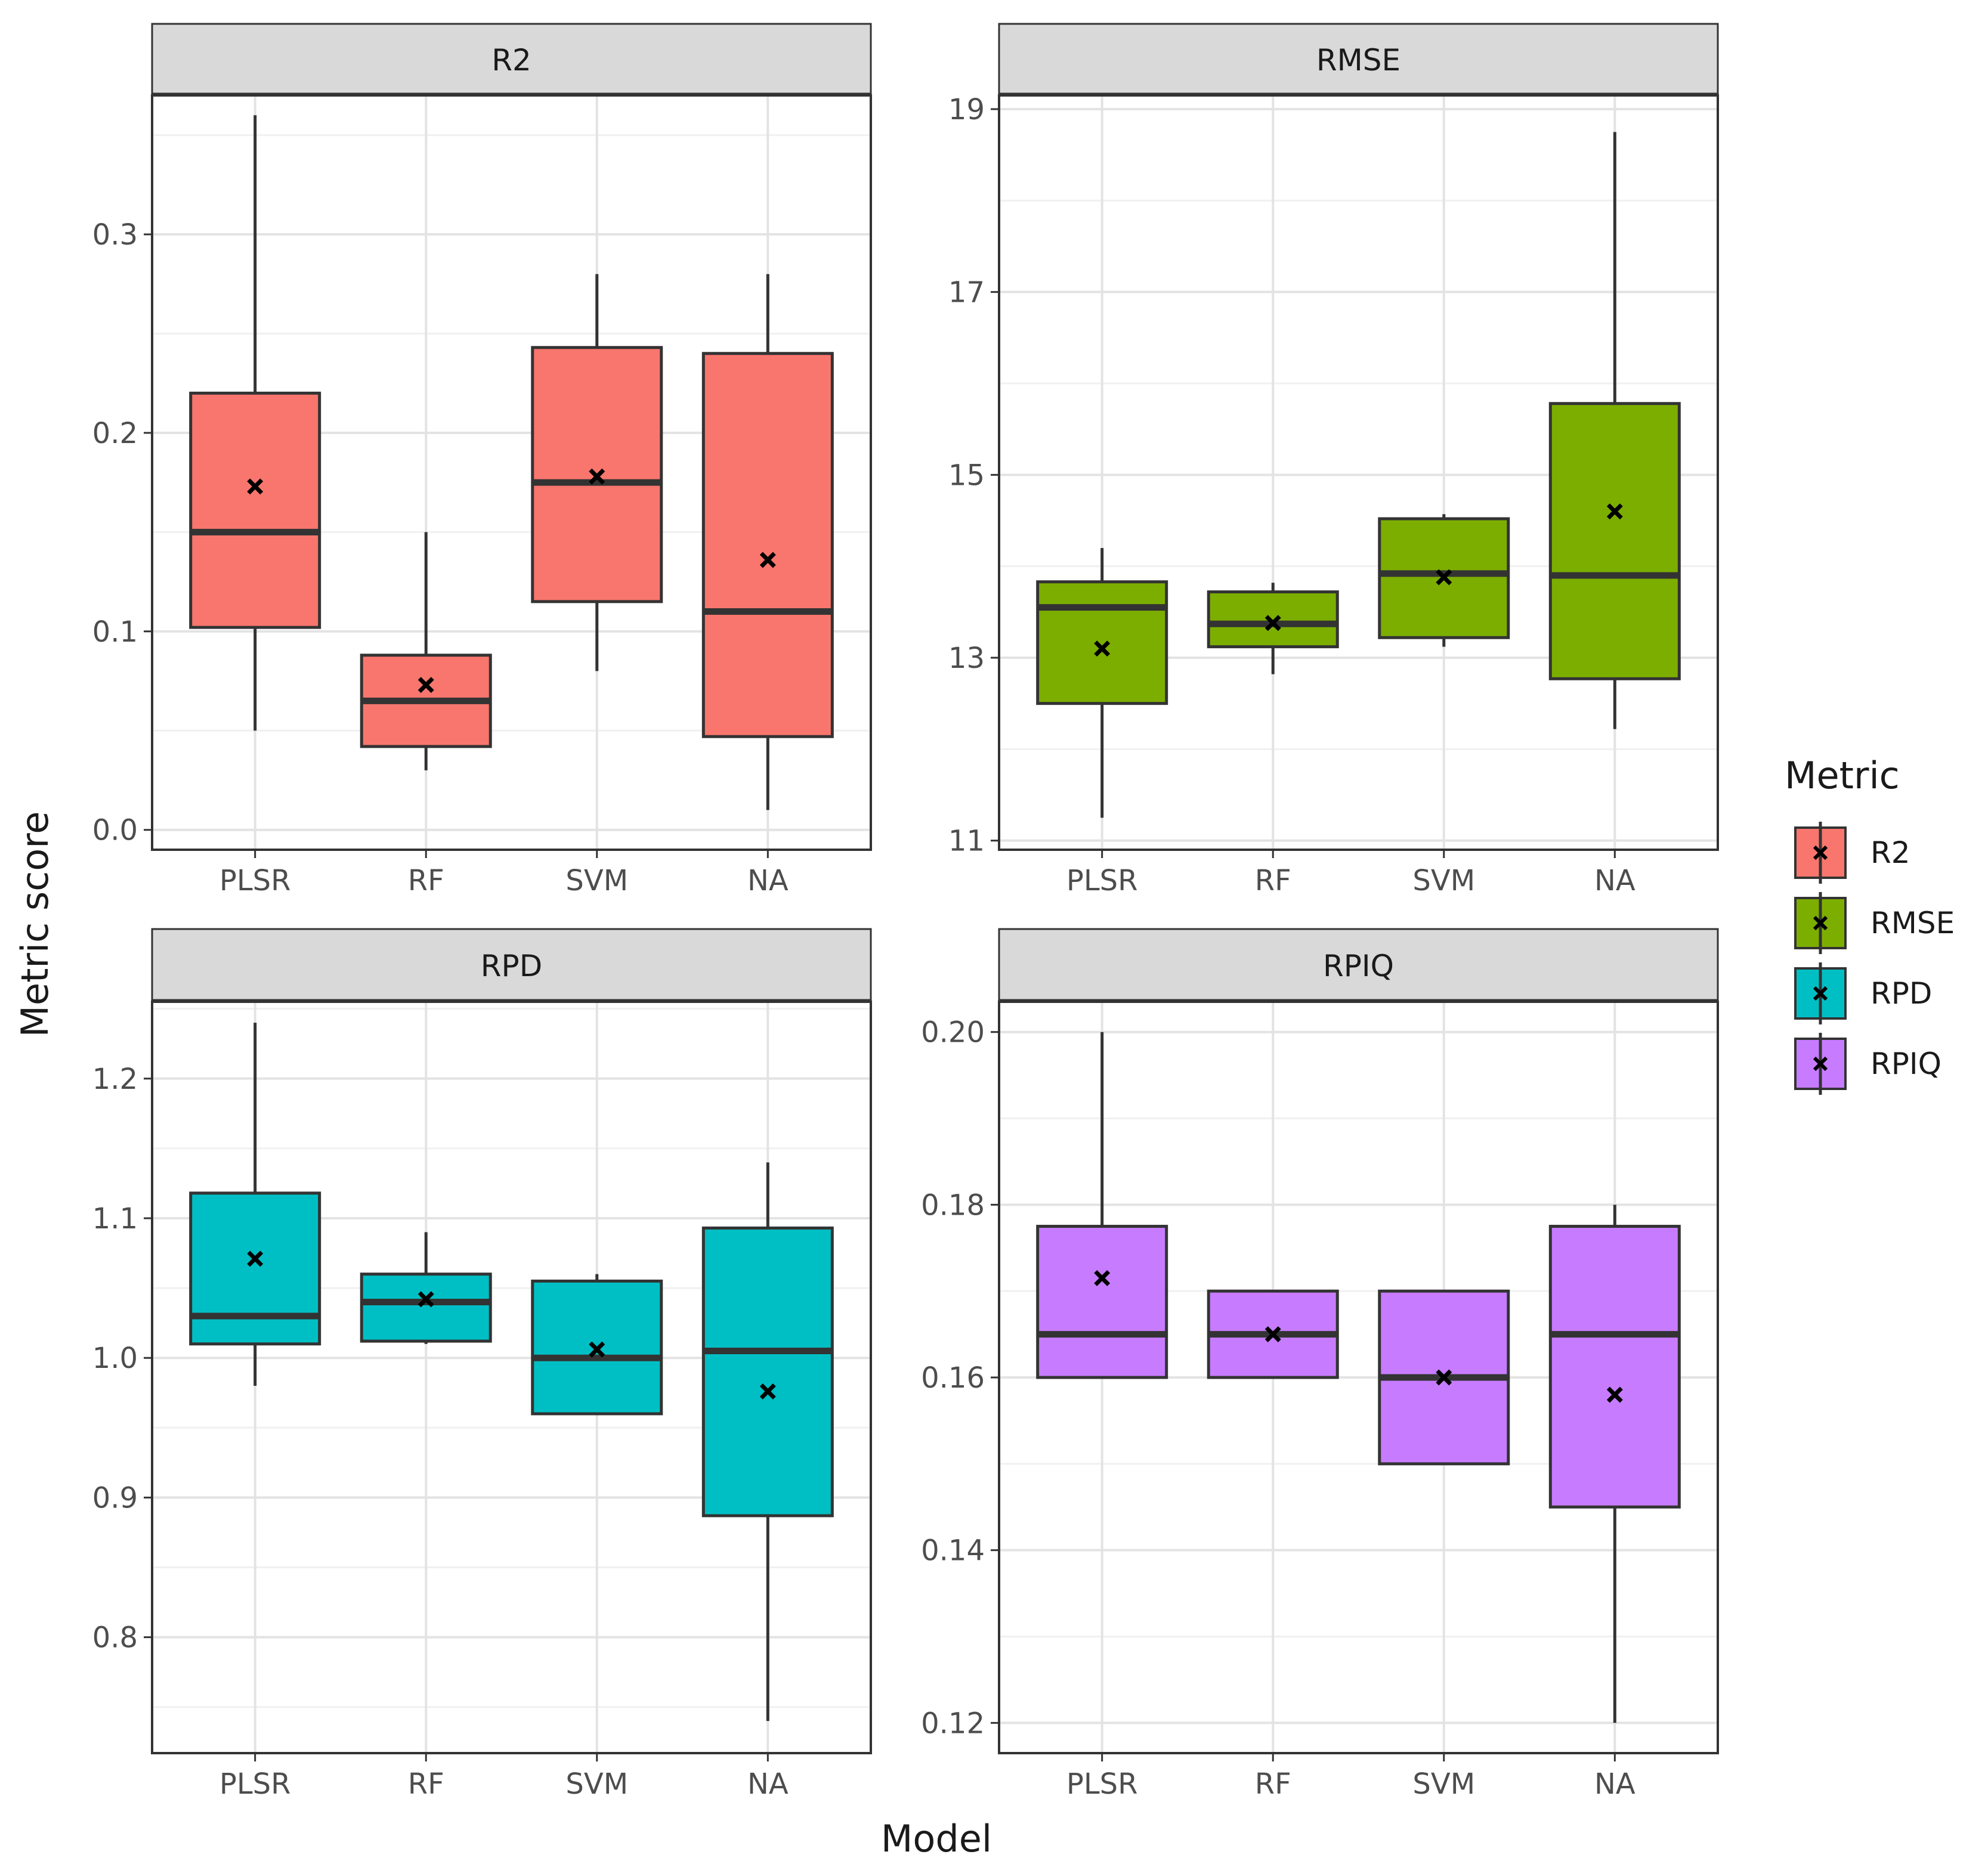 The width and height of the screenshot is (1988, 1870). Describe the element at coordinates (115, 830) in the screenshot. I see `y-tick-label: 0.0` at that location.